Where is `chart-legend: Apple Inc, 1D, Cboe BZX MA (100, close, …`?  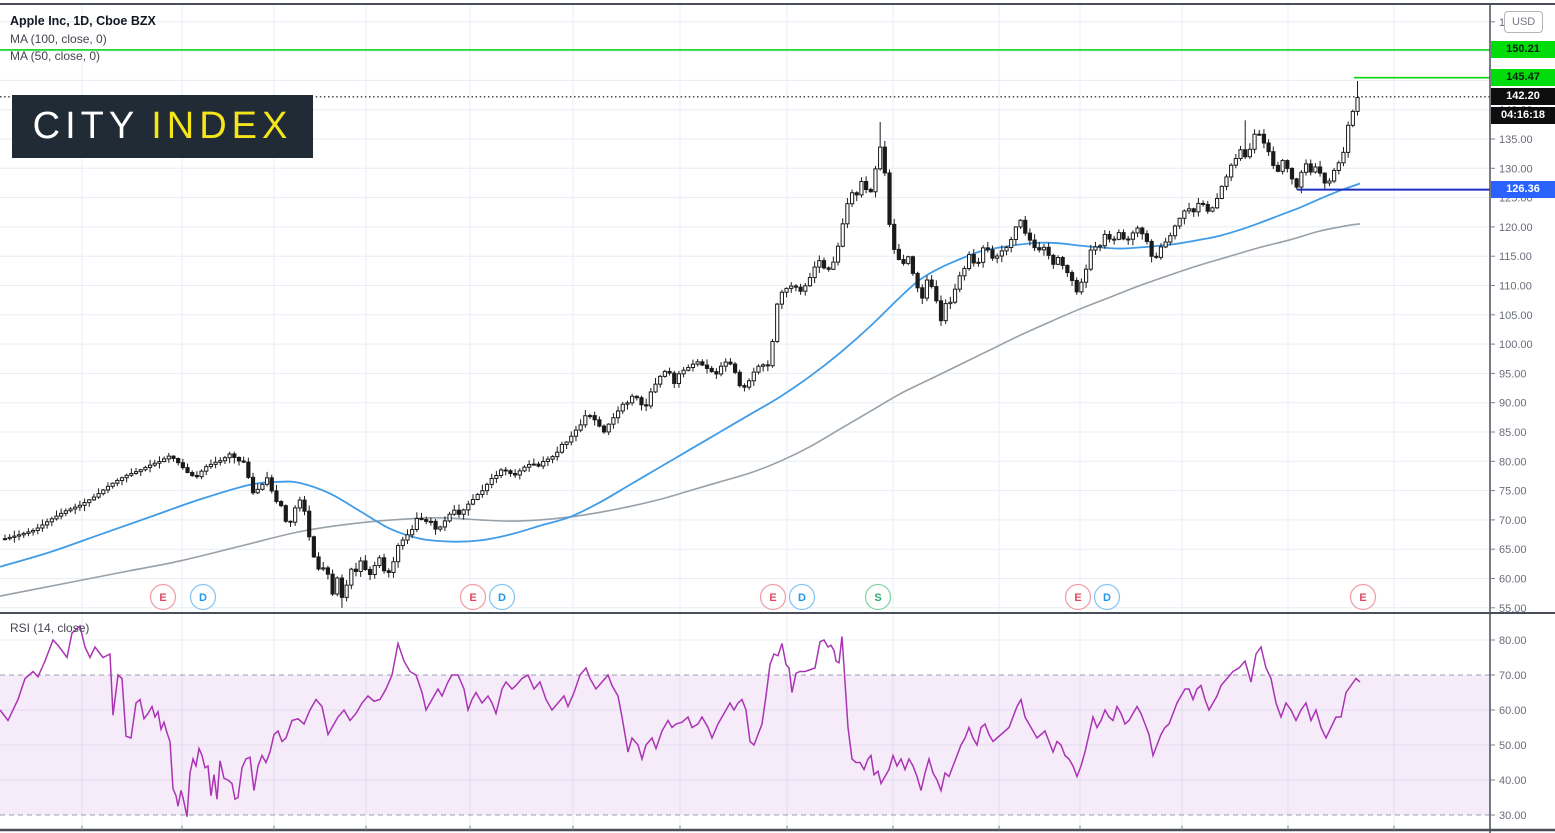
chart-legend: Apple Inc, 1D, Cboe BZX MA (100, close, … is located at coordinates (83, 38).